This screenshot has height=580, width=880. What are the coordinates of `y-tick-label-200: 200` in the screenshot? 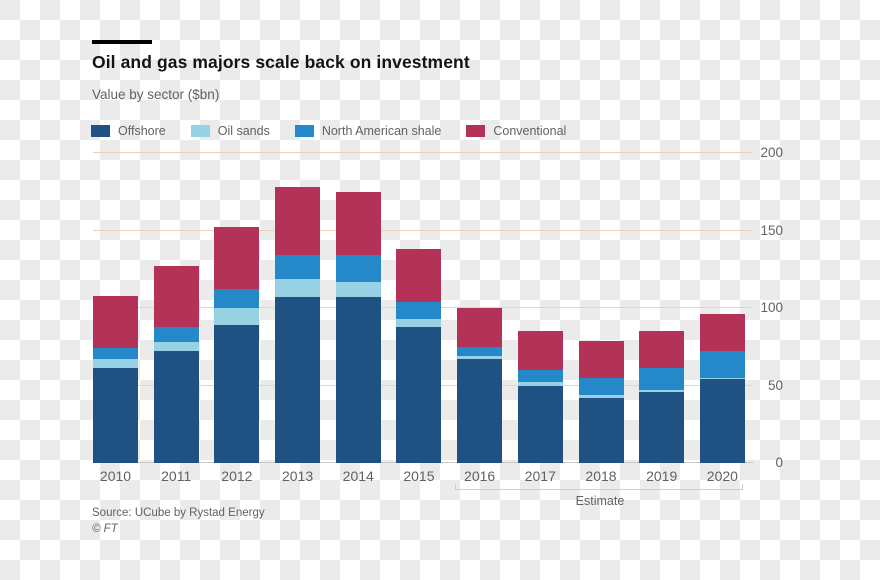 It's located at (771, 152).